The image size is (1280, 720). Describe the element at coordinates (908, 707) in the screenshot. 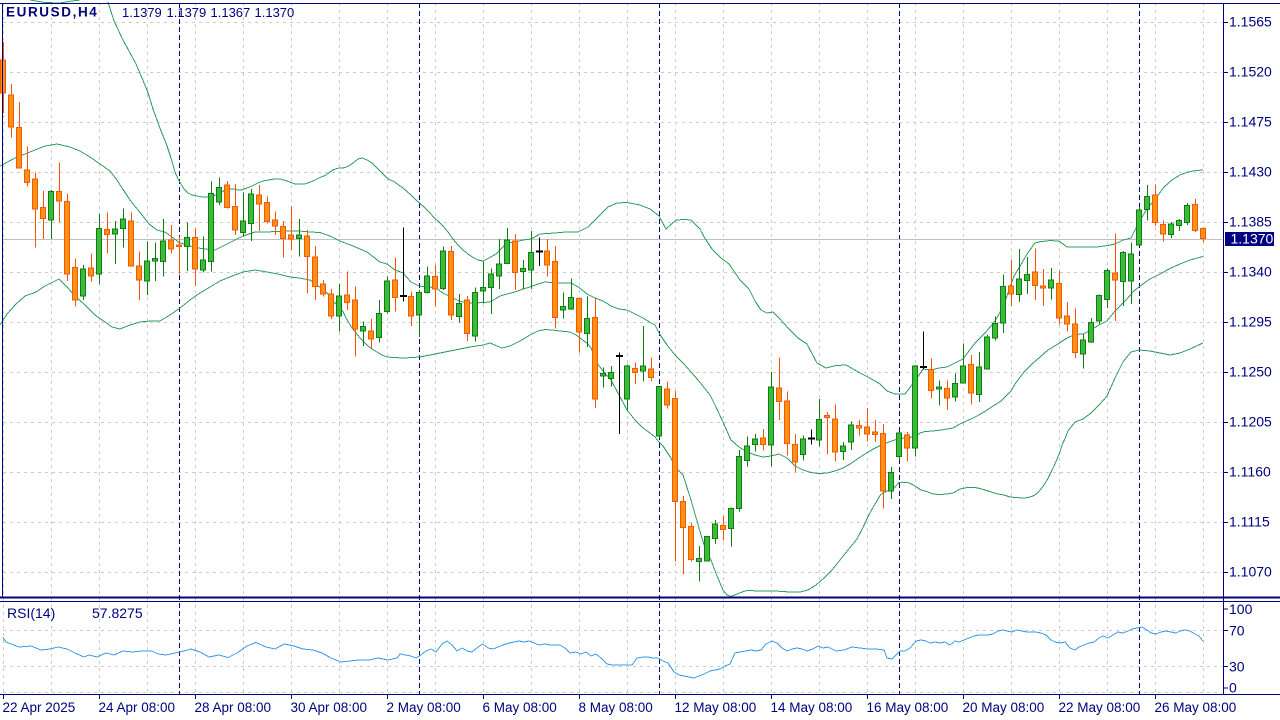

I see `svg-text: 16 May 08:00` at that location.